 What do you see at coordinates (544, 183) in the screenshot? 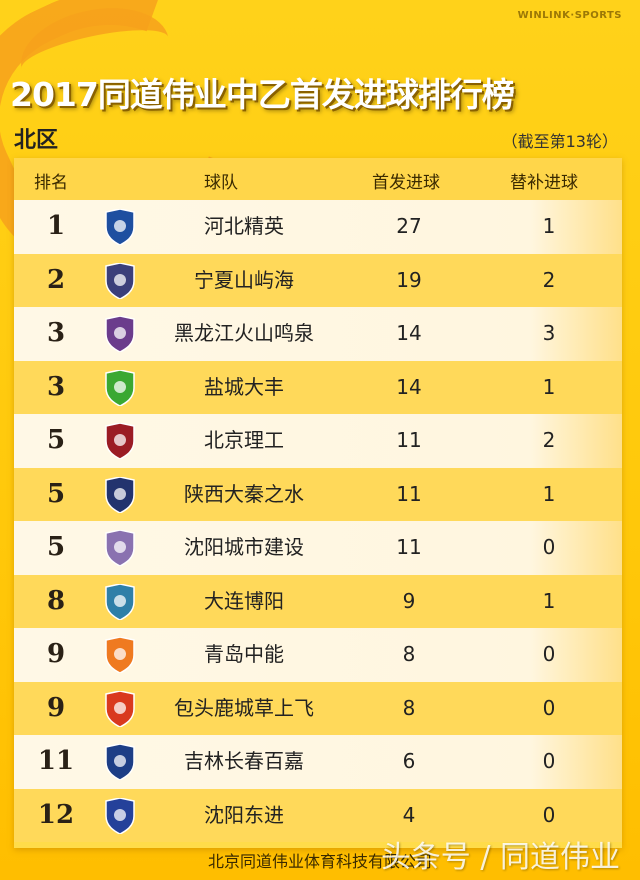
I see `header-sub-goals: 替补进球` at bounding box center [544, 183].